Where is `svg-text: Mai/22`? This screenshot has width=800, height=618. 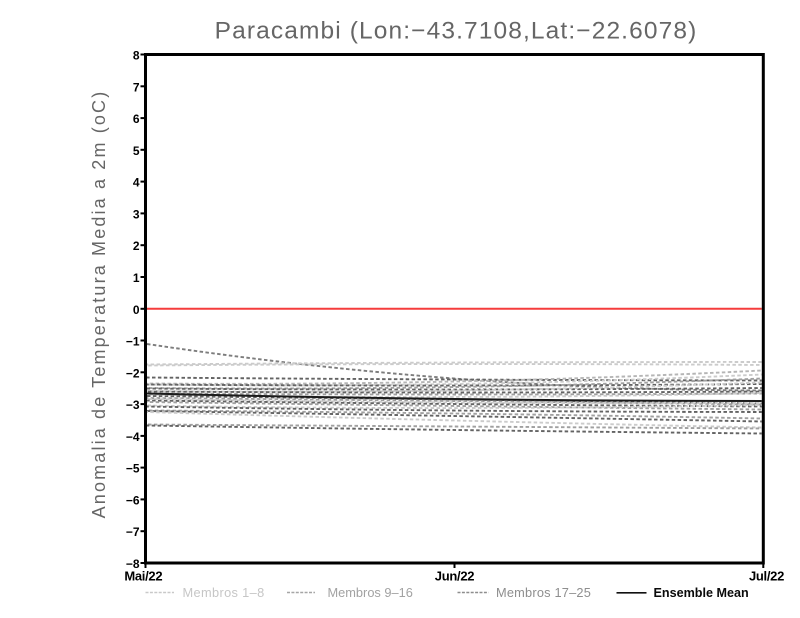 svg-text: Mai/22 is located at coordinates (143, 575).